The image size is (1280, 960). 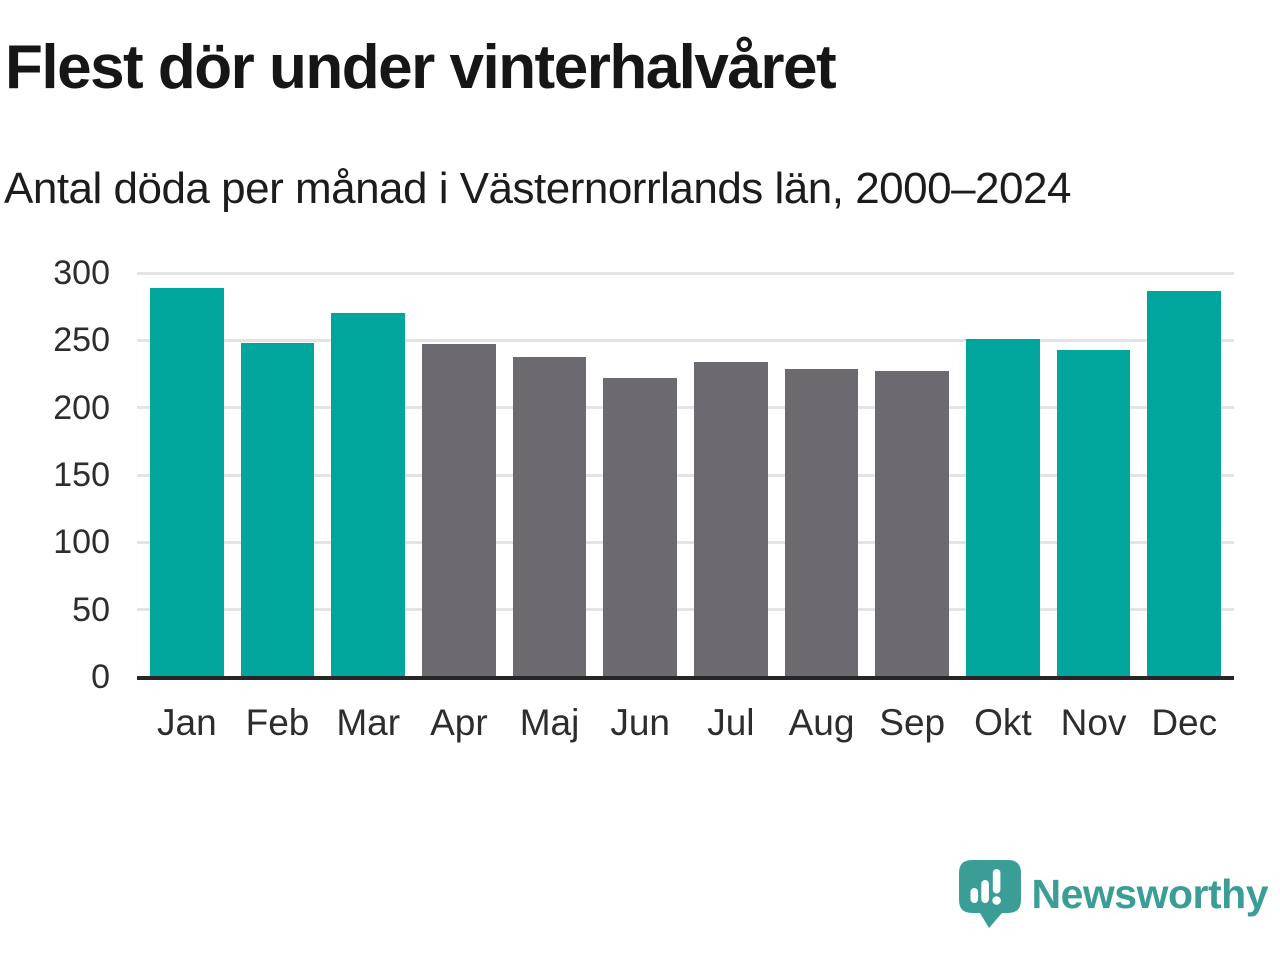 What do you see at coordinates (731, 722) in the screenshot?
I see `x-tick-label-jul: Jul` at bounding box center [731, 722].